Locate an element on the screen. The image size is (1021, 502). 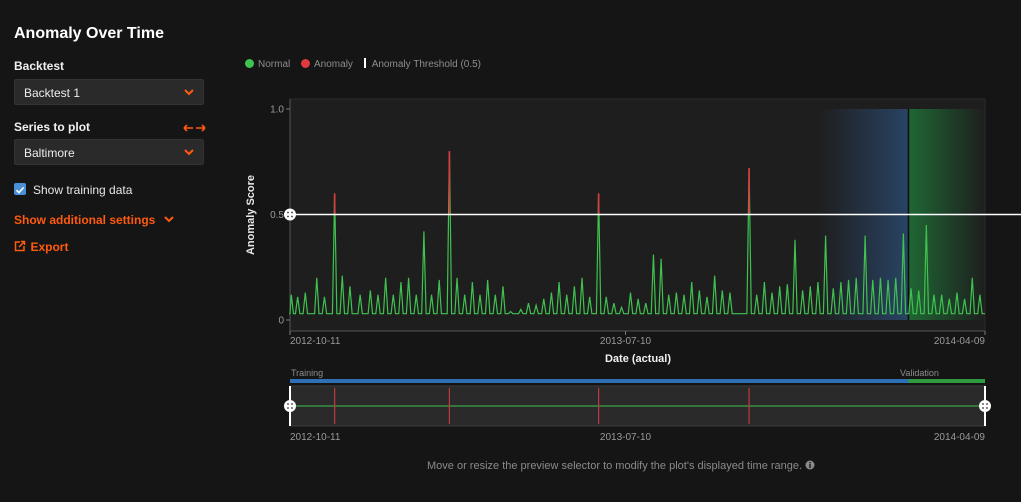
legend-label-anomaly: Anomaly is located at coordinates (333, 64).